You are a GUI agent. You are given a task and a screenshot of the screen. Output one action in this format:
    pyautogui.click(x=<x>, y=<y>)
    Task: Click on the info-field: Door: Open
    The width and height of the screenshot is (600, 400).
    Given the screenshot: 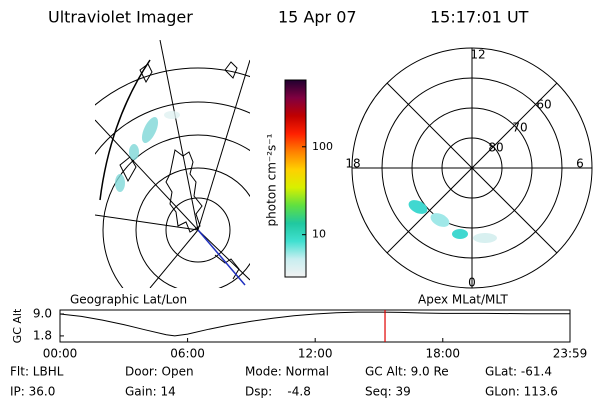 What is the action you would take?
    pyautogui.click(x=159, y=372)
    